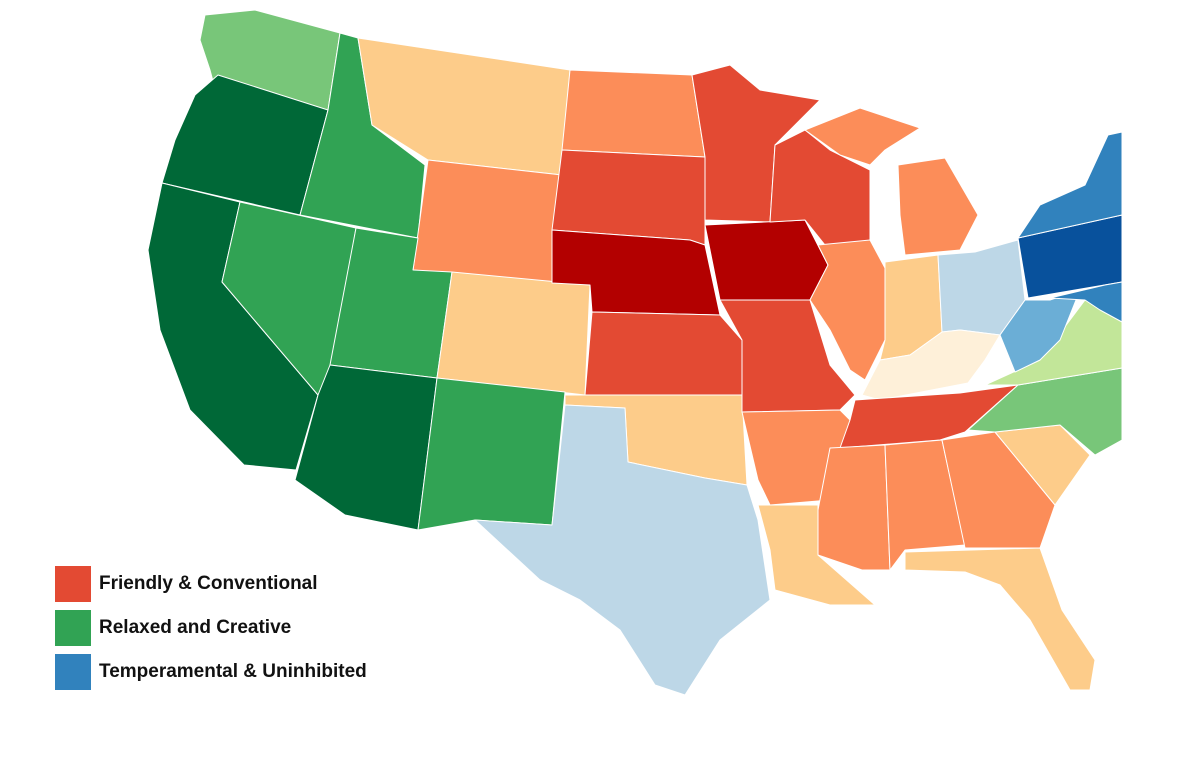 This screenshot has width=1200, height=760. I want to click on state-illinois, so click(847, 310).